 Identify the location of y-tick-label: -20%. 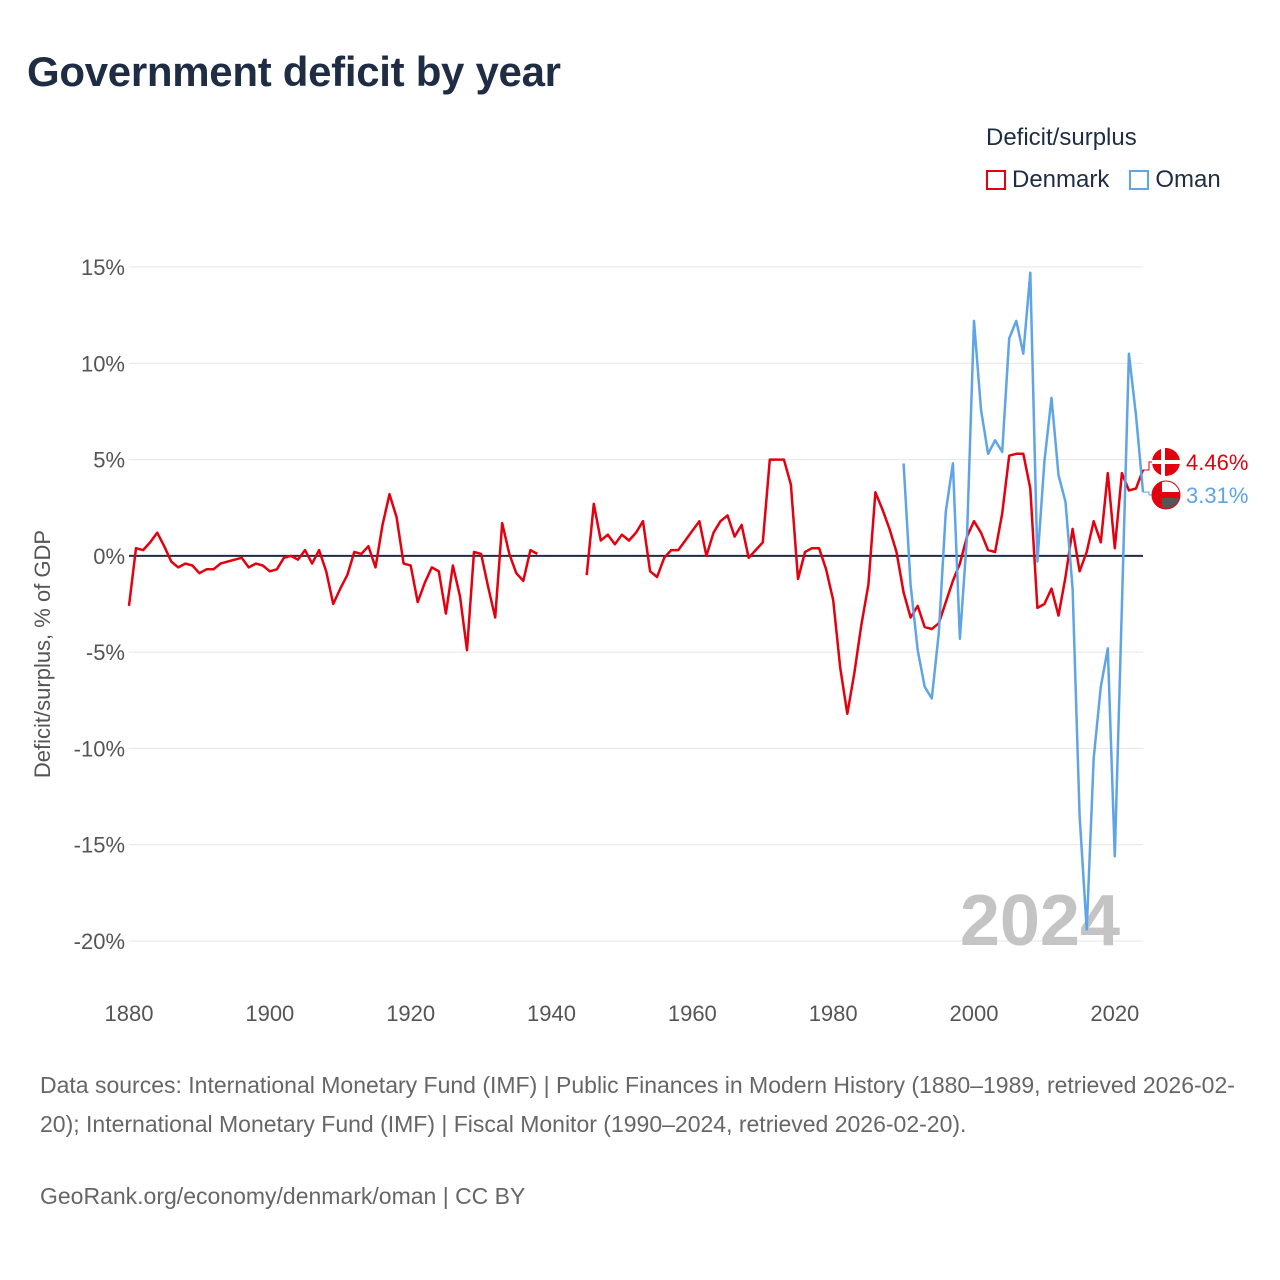
(99, 941).